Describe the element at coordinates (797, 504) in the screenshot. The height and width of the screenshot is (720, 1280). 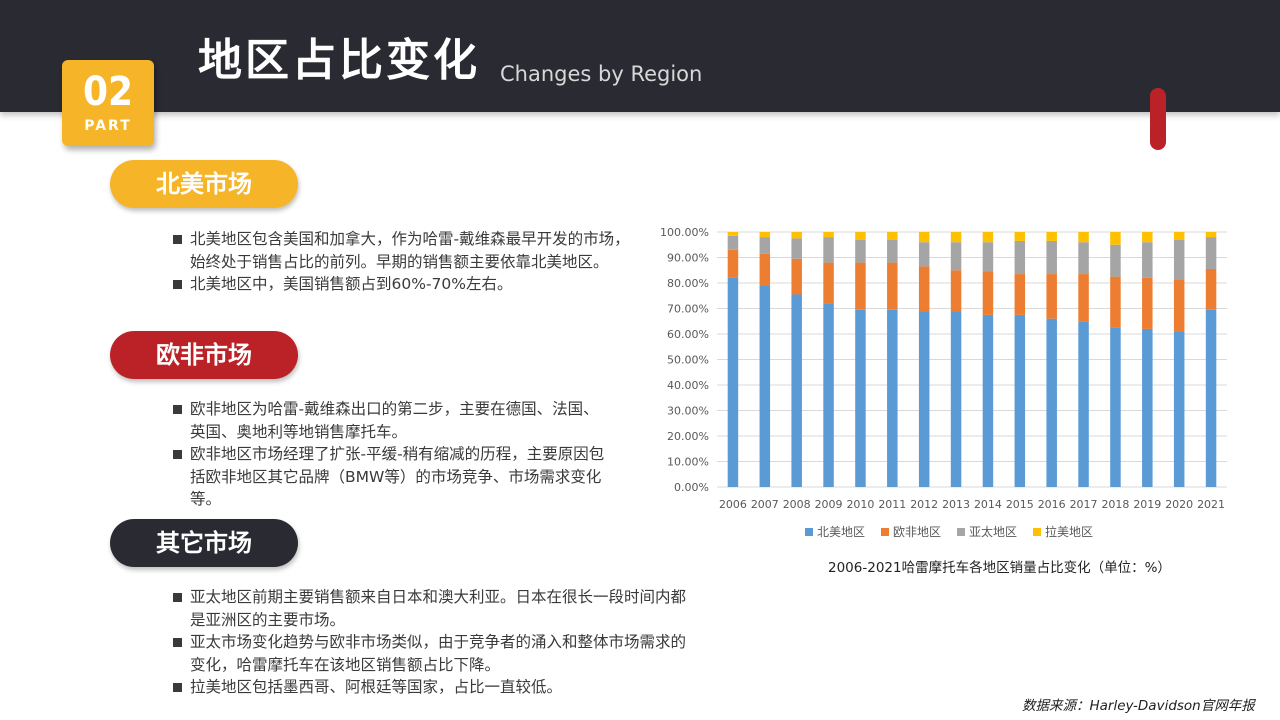
I see `x-tick-label: 2008` at that location.